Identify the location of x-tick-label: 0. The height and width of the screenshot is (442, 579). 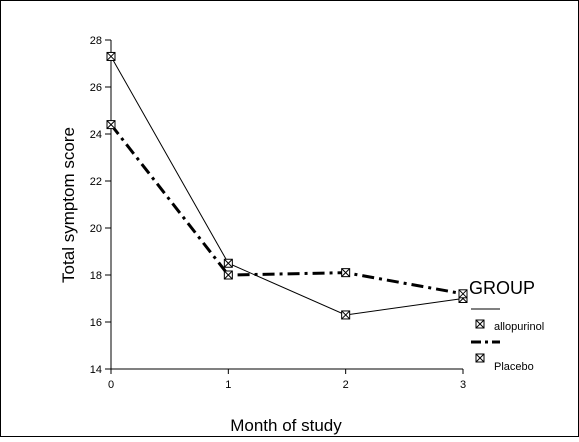
(111, 385).